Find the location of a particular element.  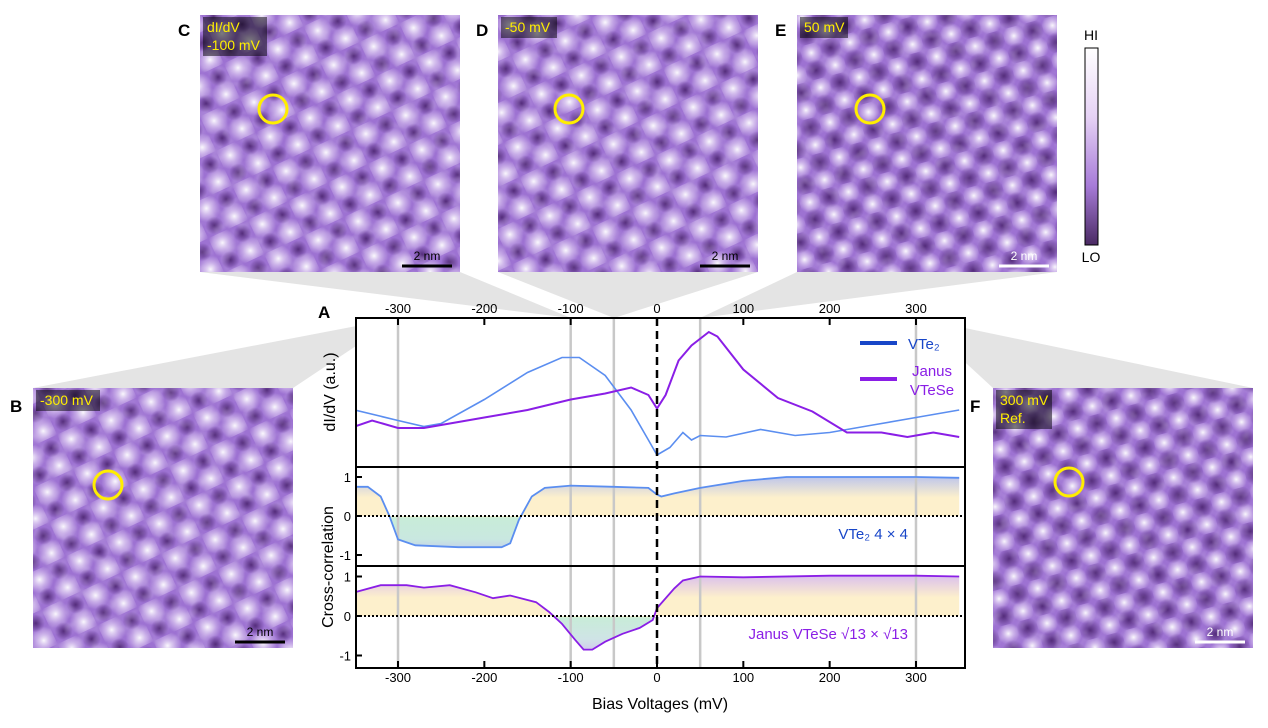

colorbar-scale is located at coordinates (1091, 146).